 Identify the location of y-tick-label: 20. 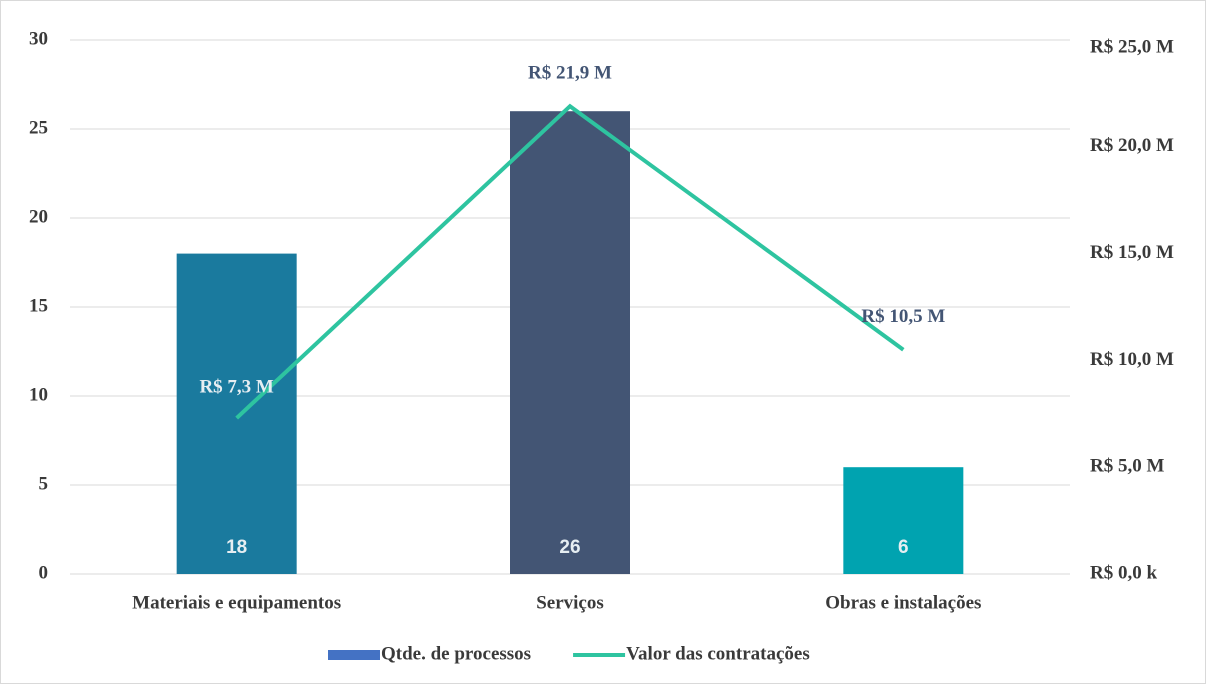
(38, 216).